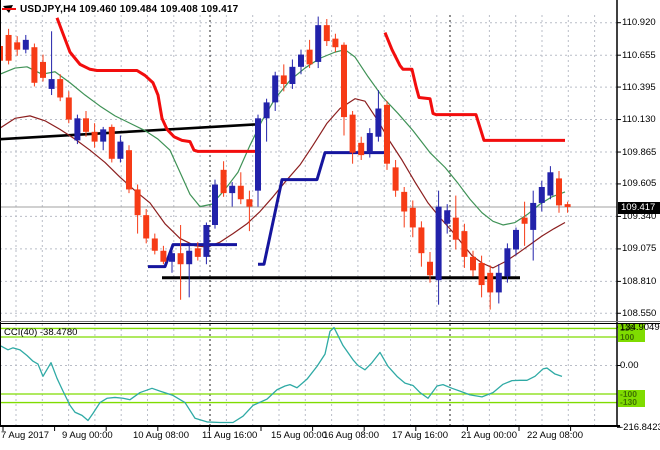 The height and width of the screenshot is (450, 660). Describe the element at coordinates (299, 435) in the screenshot. I see `time-axis-label: 15 Aug 00:00` at that location.